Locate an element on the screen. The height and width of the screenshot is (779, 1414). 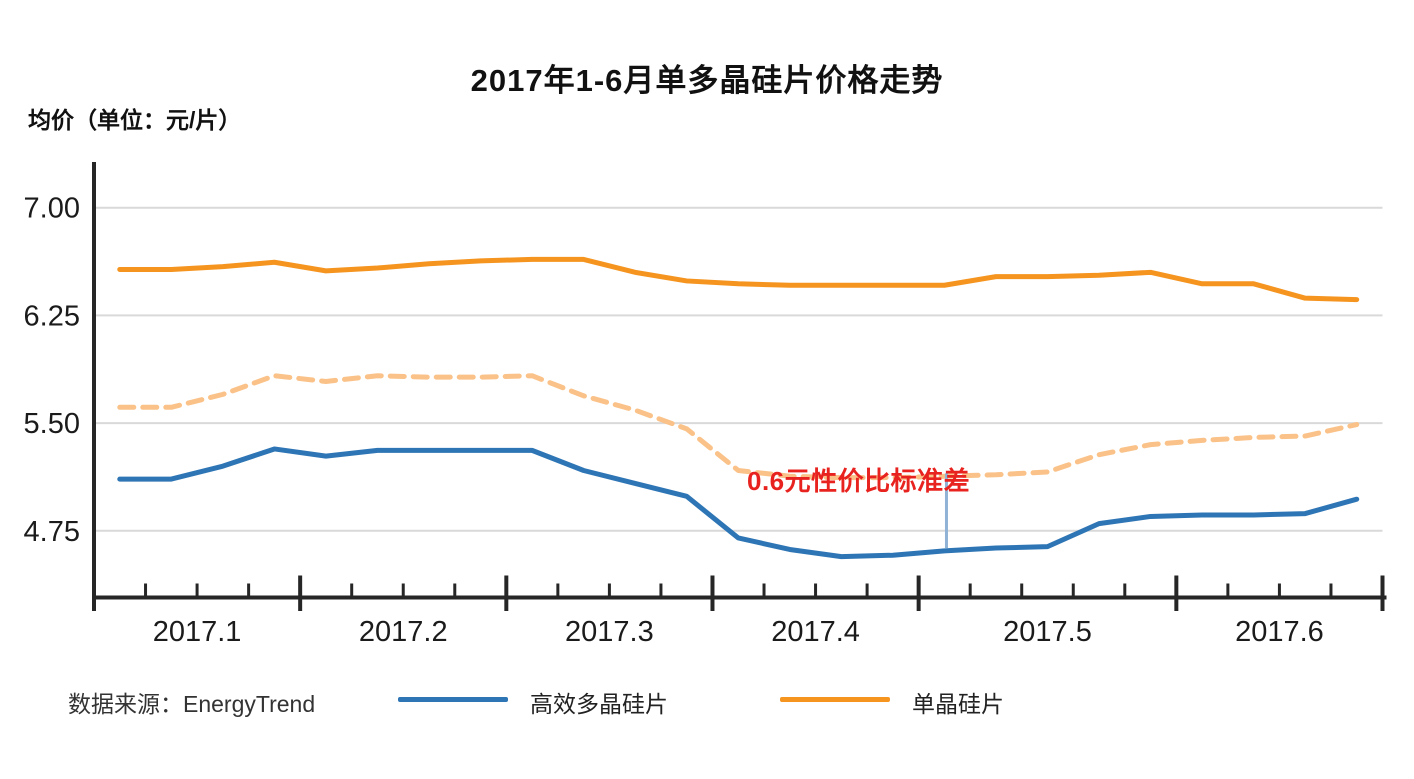
legend-swatch-mono-line is located at coordinates (835, 699).